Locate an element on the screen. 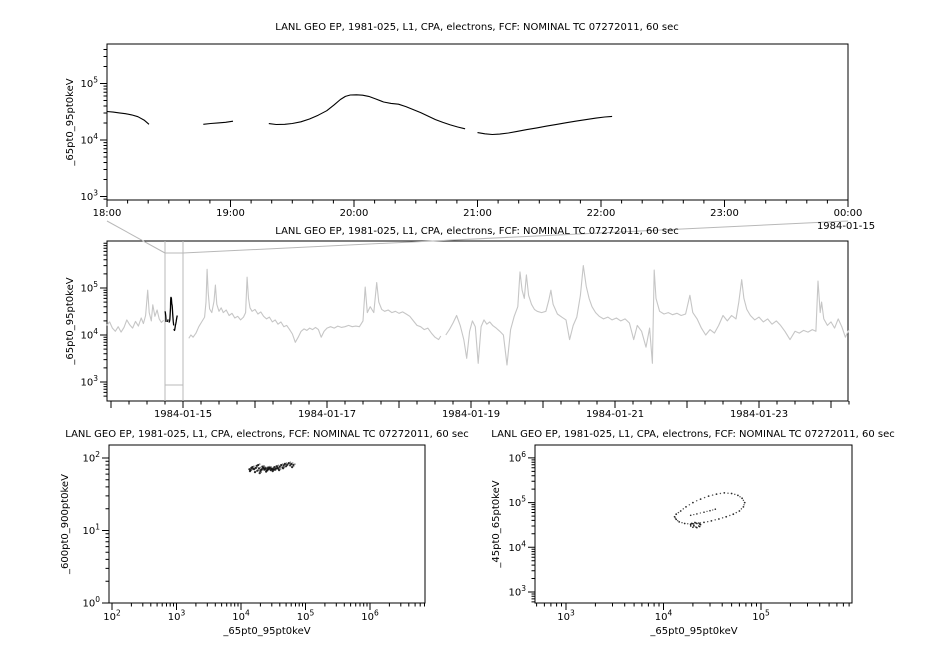 Image resolution: width=926 pixels, height=647 pixels. zoom-connector-left is located at coordinates (136, 237).